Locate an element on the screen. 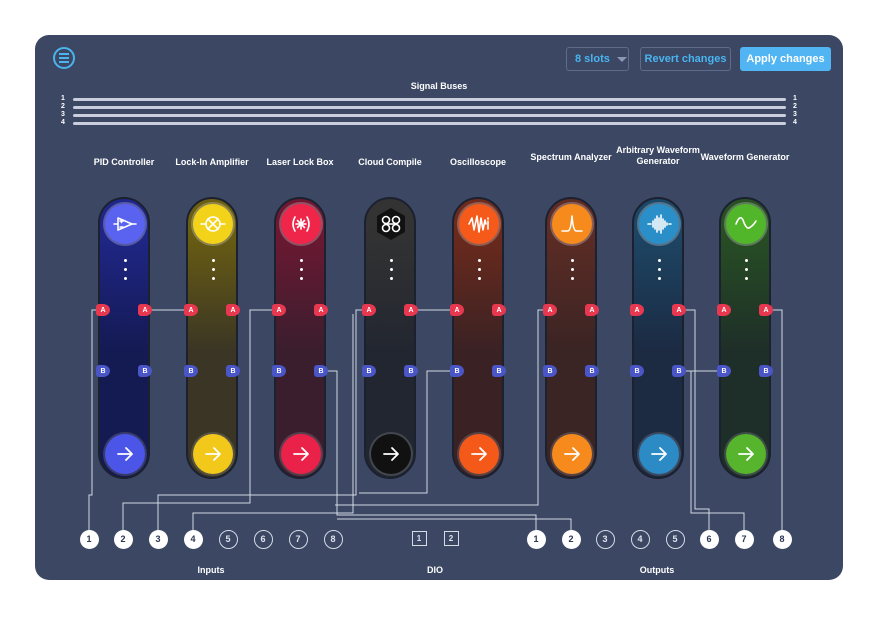 The width and height of the screenshot is (876, 618). instrument-name: Waveform Generator is located at coordinates (745, 157).